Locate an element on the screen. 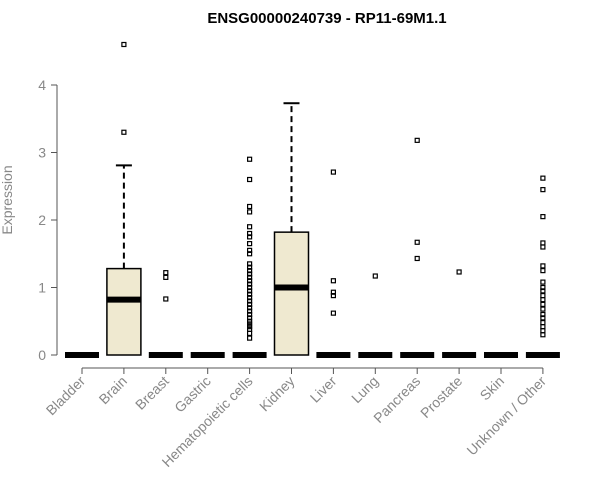 This screenshot has height=500, width=600. x-tick-label: Lung is located at coordinates (364, 389).